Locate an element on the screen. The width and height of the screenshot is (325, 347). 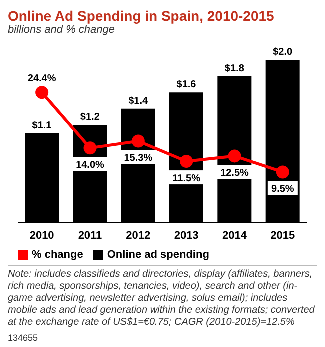
data-label: $1.1 is located at coordinates (42, 126).